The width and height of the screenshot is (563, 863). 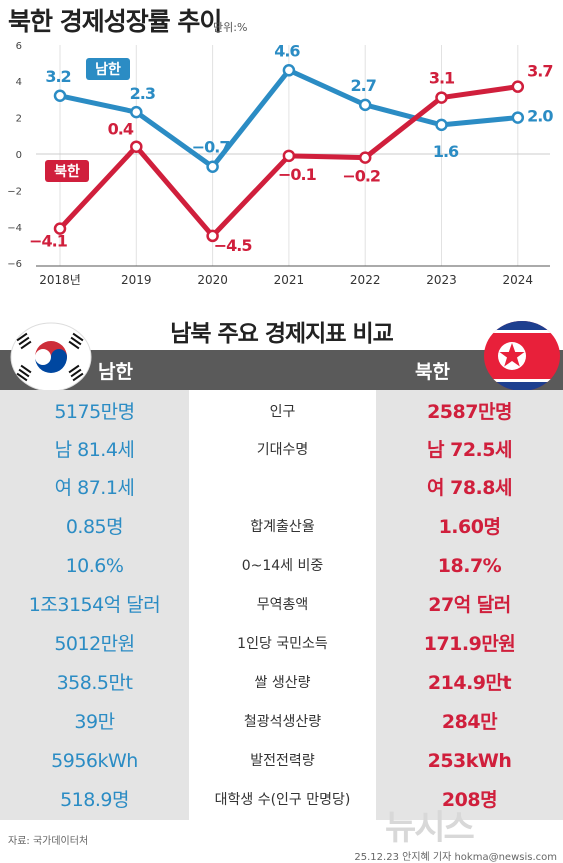 I want to click on data-label: 0.4, so click(x=121, y=129).